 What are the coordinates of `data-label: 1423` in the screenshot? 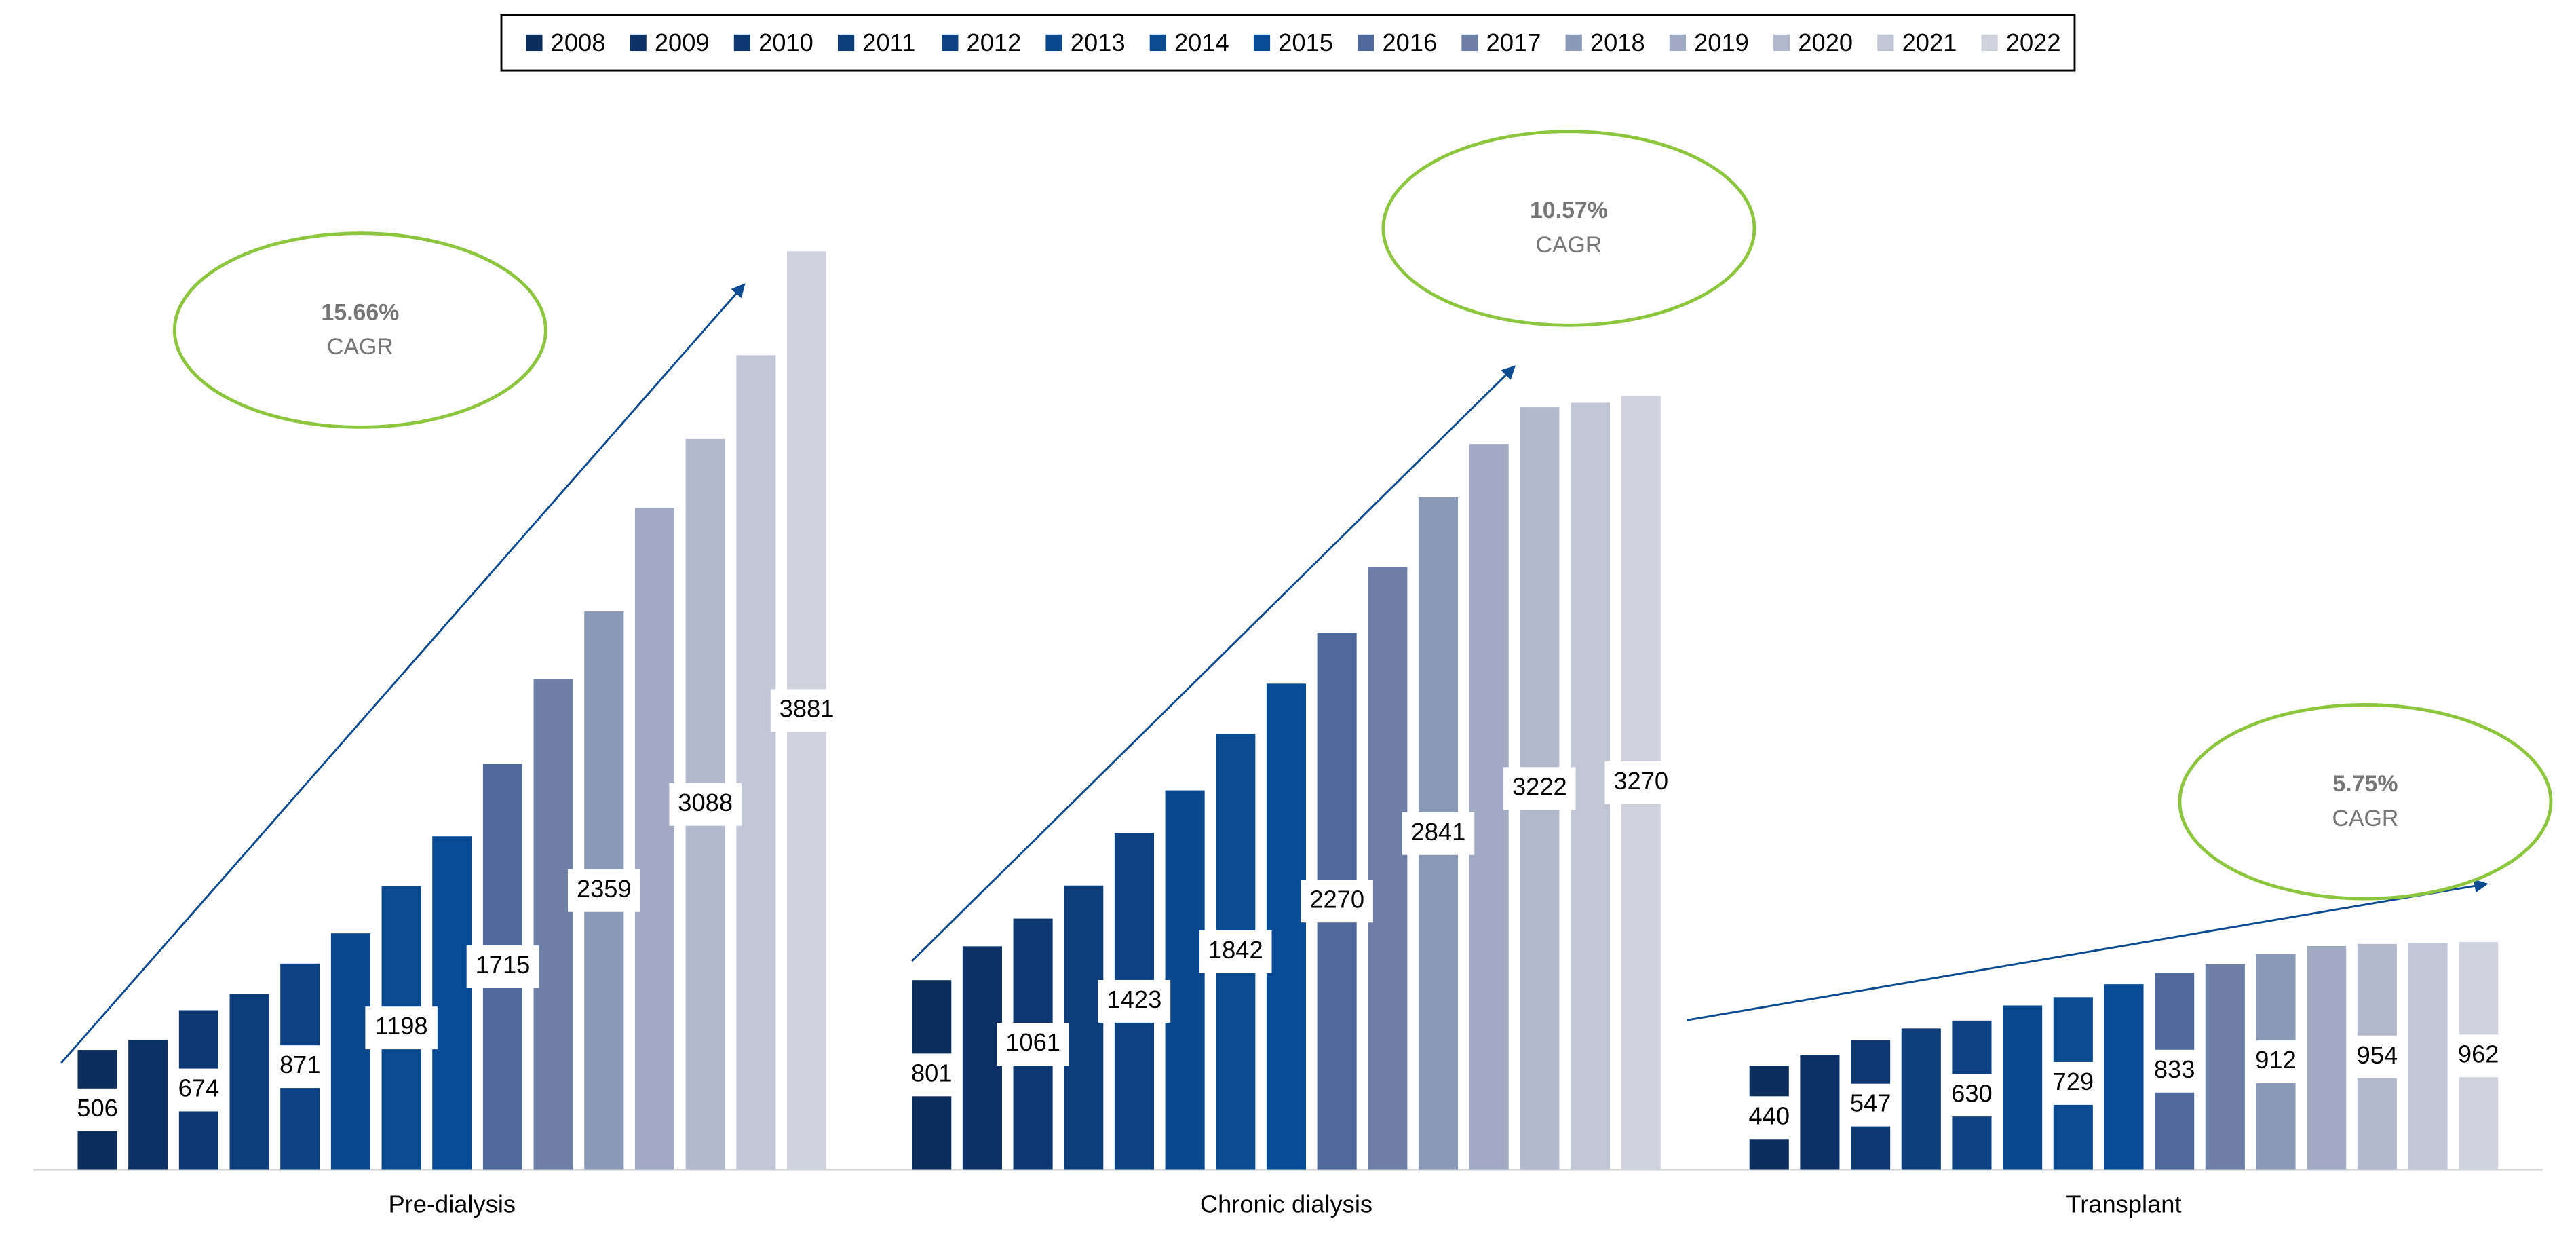 It's located at (1134, 999).